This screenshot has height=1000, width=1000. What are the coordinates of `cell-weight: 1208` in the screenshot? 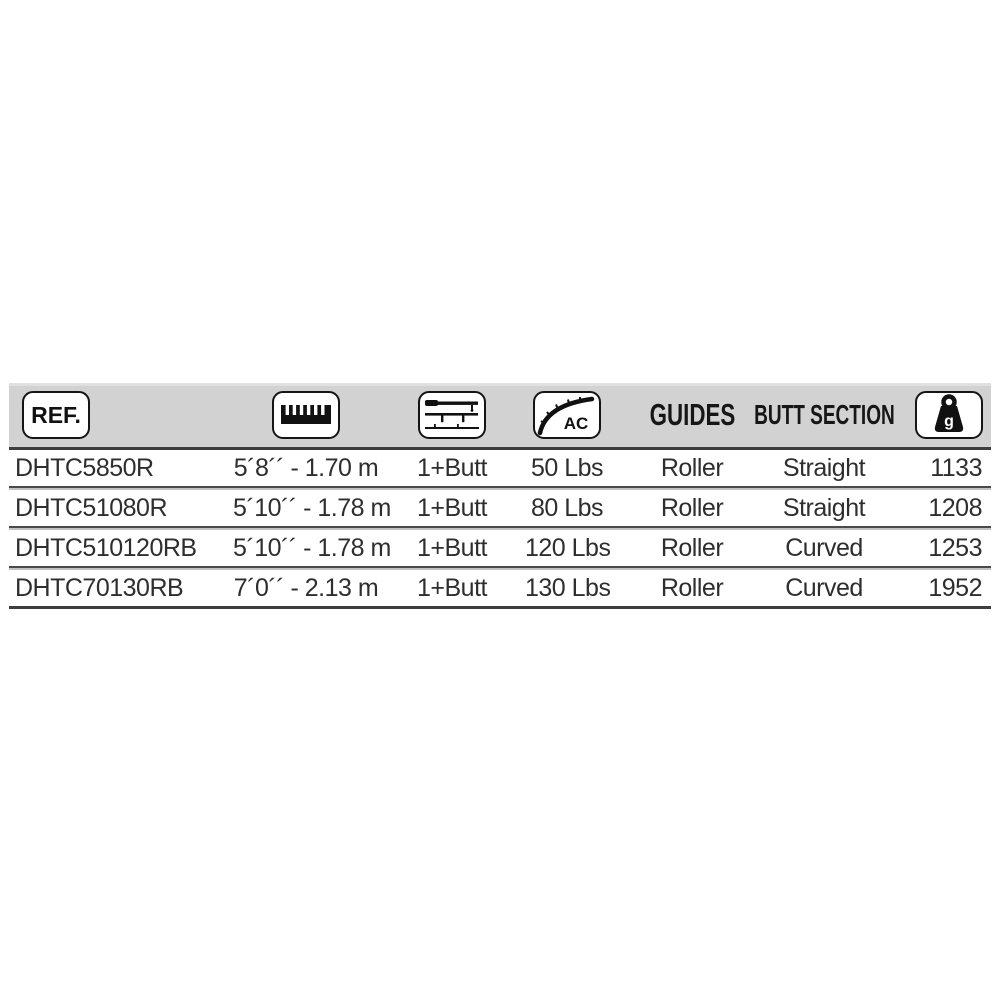 It's located at (955, 507).